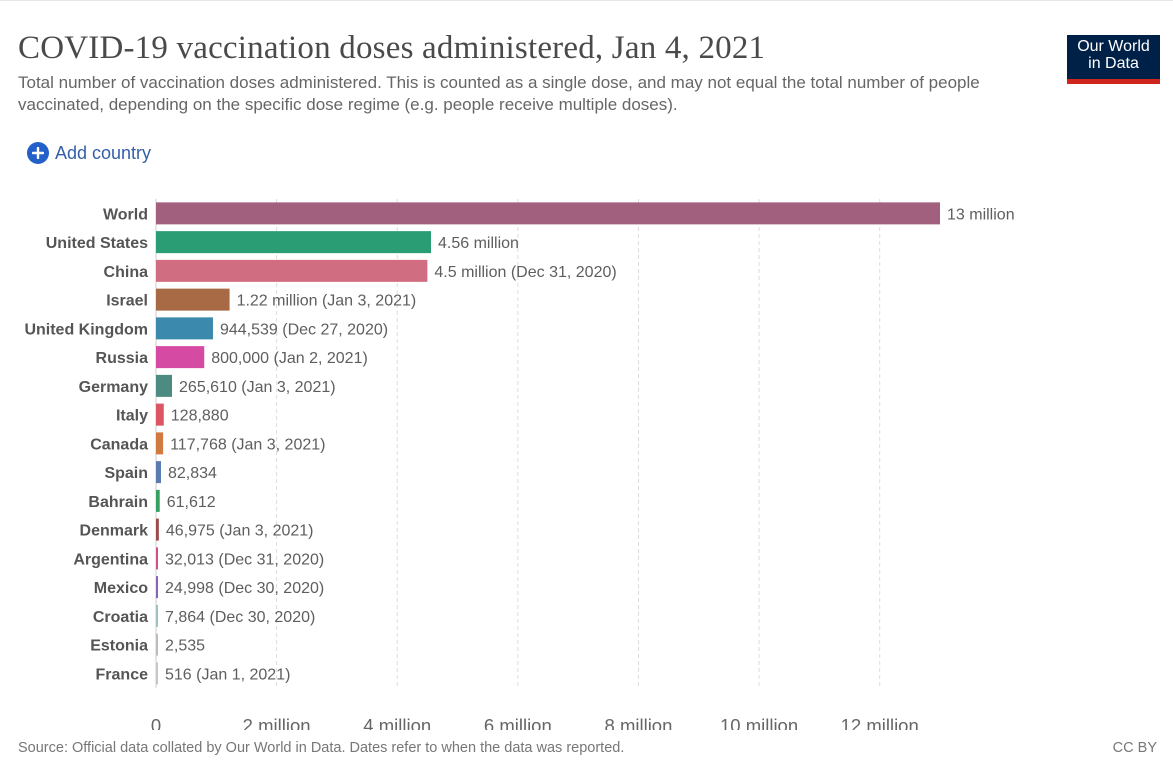 The height and width of the screenshot is (768, 1173). What do you see at coordinates (113, 387) in the screenshot?
I see `bar-category-label: Germany` at bounding box center [113, 387].